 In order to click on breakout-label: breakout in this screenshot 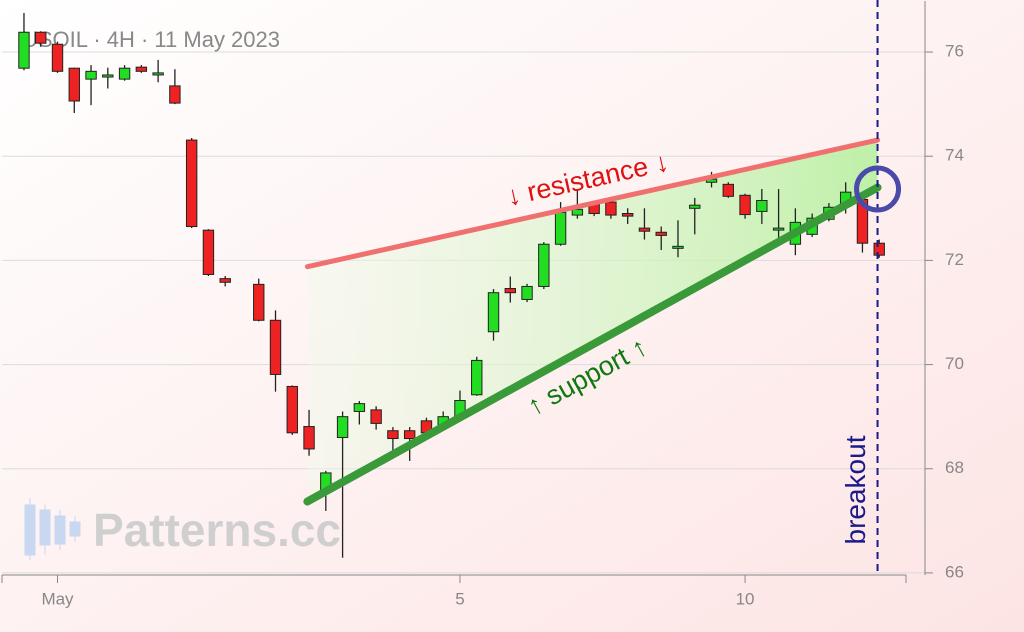, I will do `click(855, 489)`.